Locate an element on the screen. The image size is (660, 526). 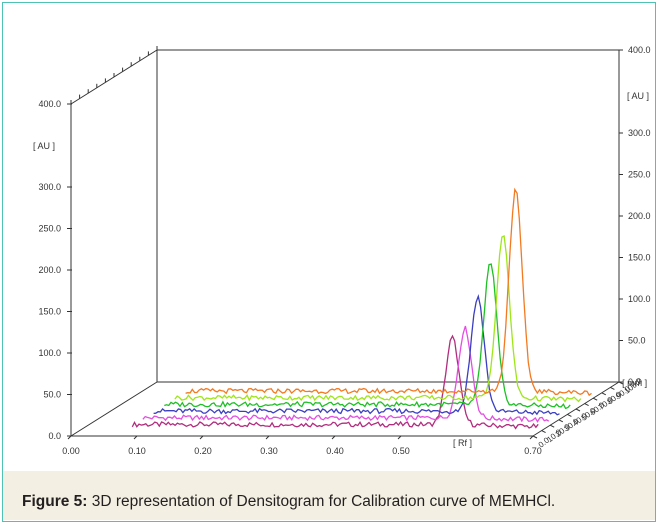
back-left-floor-line is located at coordinates (114, 409).